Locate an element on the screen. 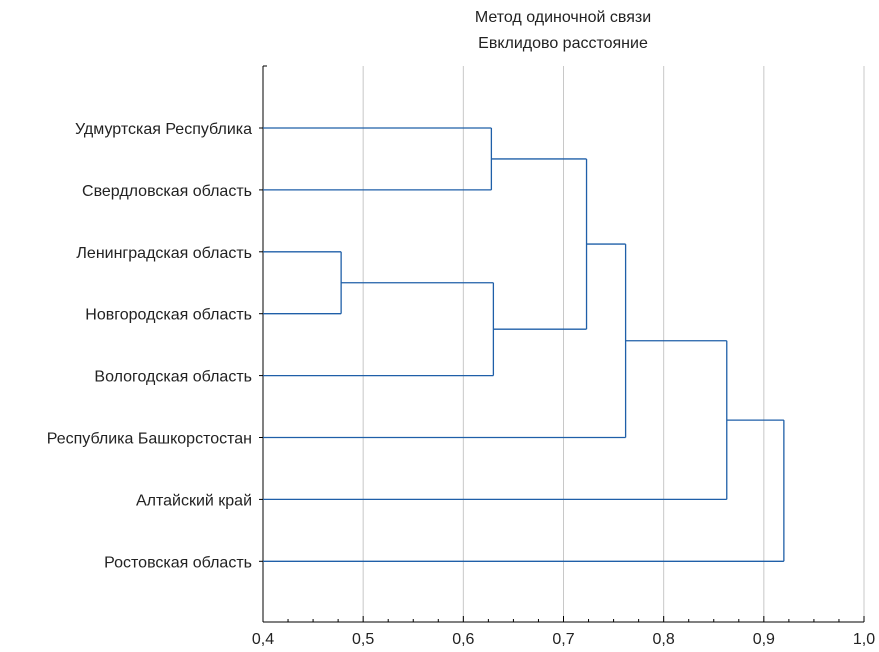 The width and height of the screenshot is (879, 652). leaf-label: Ростовская область is located at coordinates (178, 562).